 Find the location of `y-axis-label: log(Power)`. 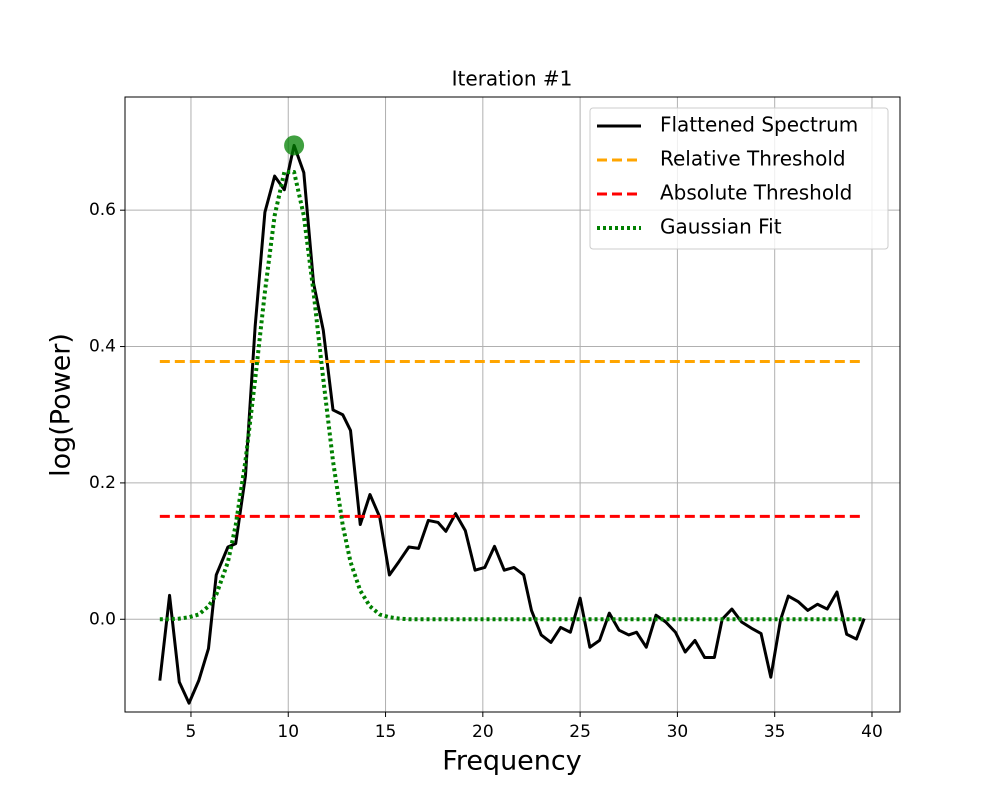

y-axis-label: log(Power) is located at coordinates (61, 405).